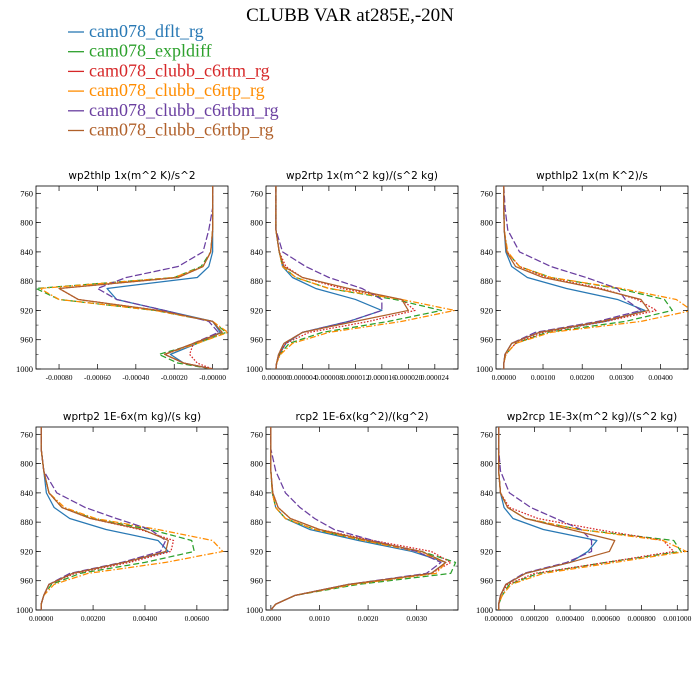 Image resolution: width=700 pixels, height=700 pixels. What do you see at coordinates (534, 618) in the screenshot?
I see `x-tick-label: 0.000200` at bounding box center [534, 618].